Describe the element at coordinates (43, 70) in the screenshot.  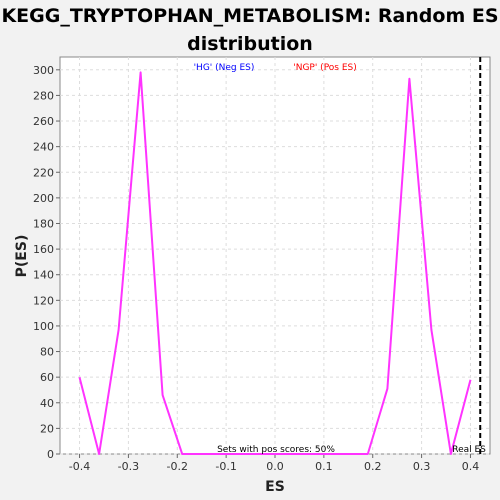
I see `y-tick-label: 300` at that location.